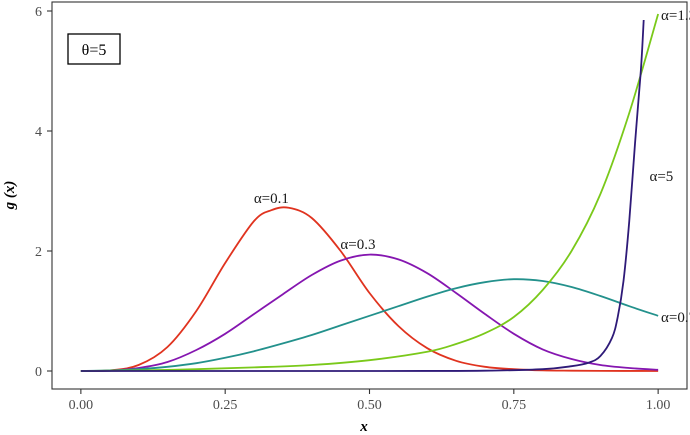  Describe the element at coordinates (514, 405) in the screenshot. I see `x-tick-label: 0.75` at that location.